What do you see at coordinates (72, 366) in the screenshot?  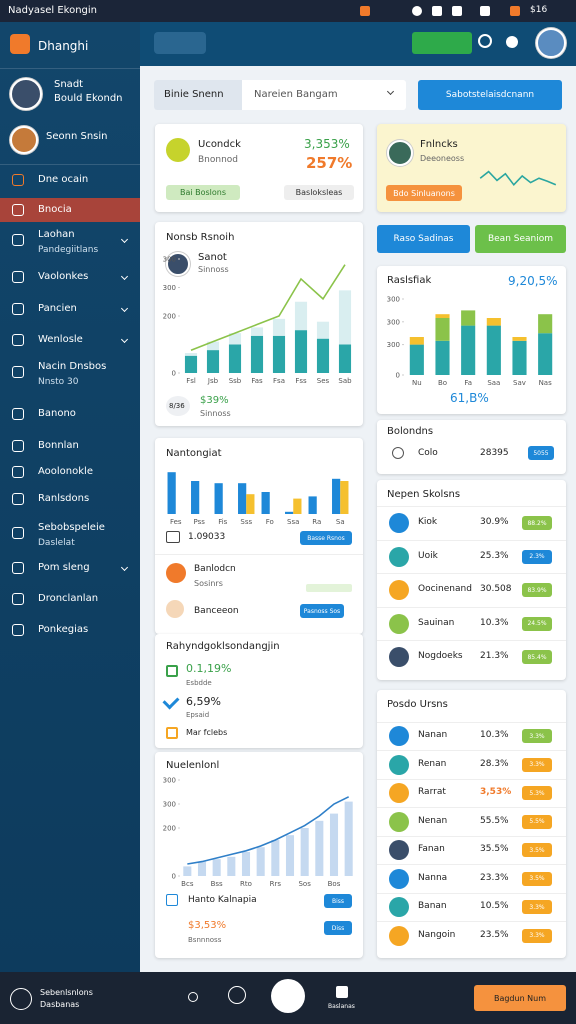 I see `nav-label: Nacin Dnsbos` at bounding box center [72, 366].